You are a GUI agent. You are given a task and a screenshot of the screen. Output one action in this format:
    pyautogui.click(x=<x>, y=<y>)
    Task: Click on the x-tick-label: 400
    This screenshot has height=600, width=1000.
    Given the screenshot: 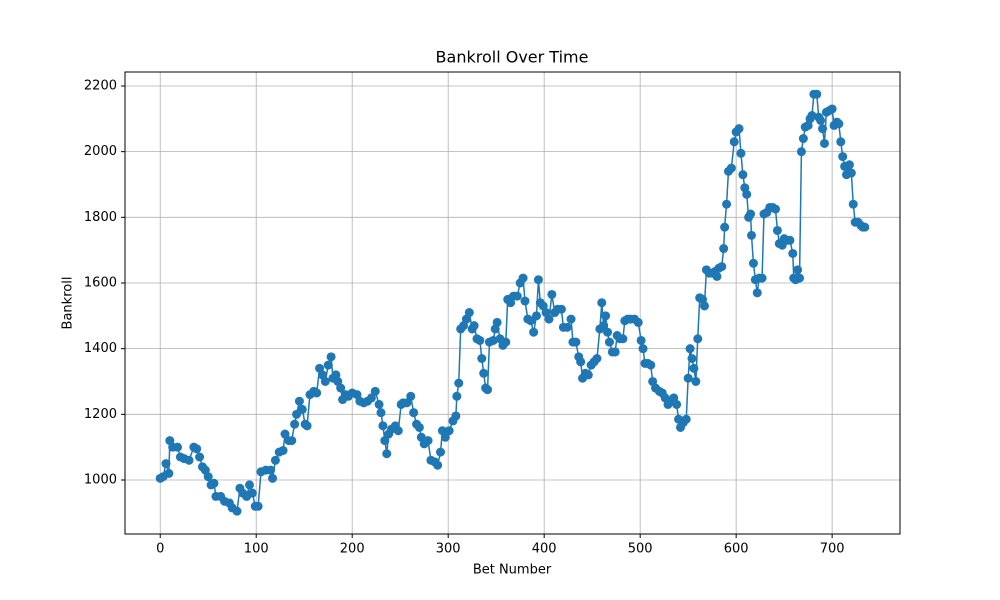 What is the action you would take?
    pyautogui.click(x=544, y=549)
    